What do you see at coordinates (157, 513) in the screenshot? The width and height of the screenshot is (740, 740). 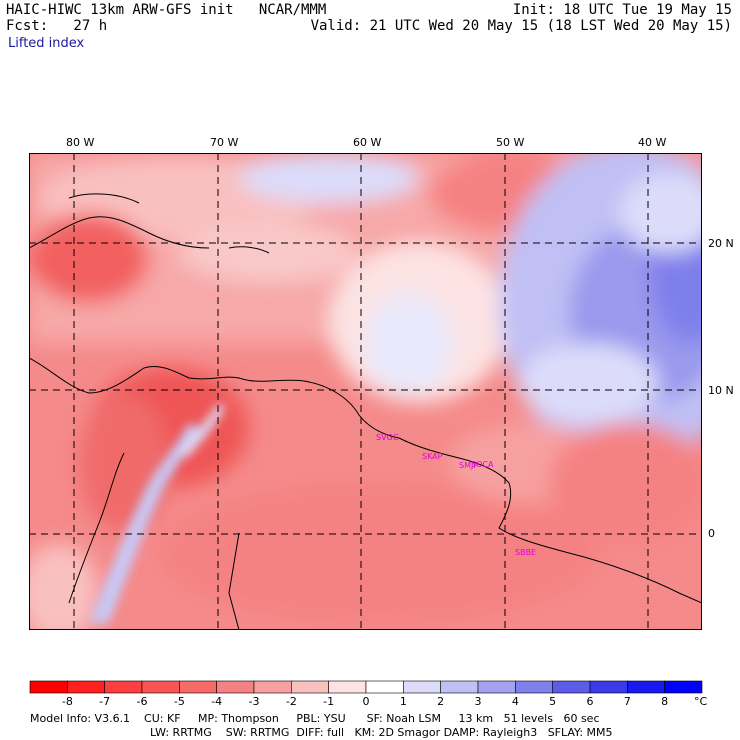 I see `andes-band` at bounding box center [157, 513].